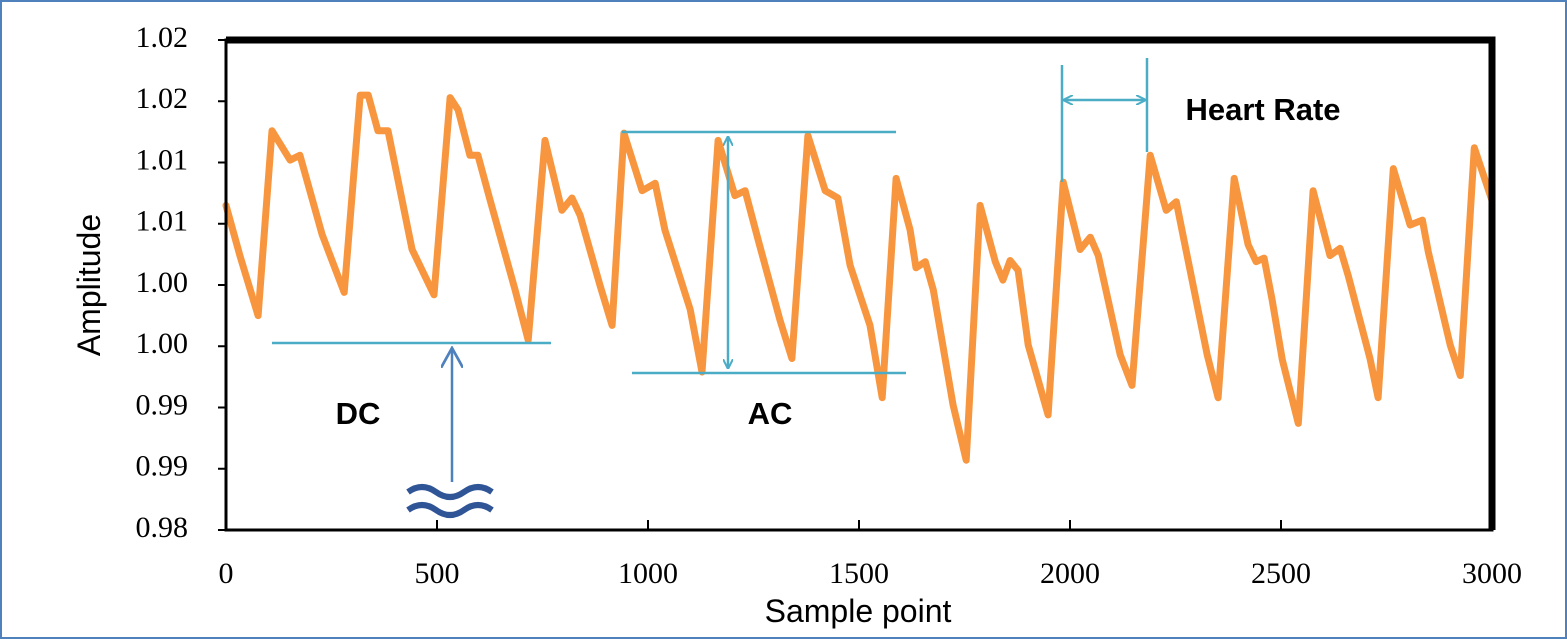 The image size is (1567, 639). I want to click on x-axis-label: Sample point, so click(858, 611).